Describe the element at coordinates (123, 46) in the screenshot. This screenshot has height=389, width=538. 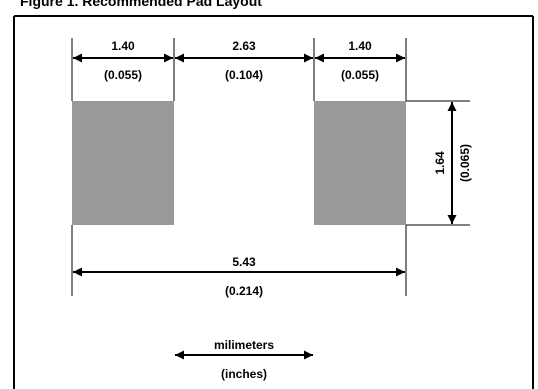
I see `left-pad-width-mm-label: 1.40` at that location.